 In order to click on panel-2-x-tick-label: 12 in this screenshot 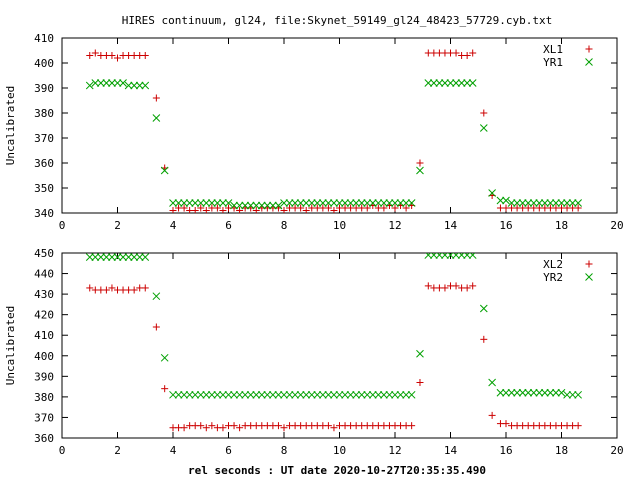, I will do `click(394, 450)`.